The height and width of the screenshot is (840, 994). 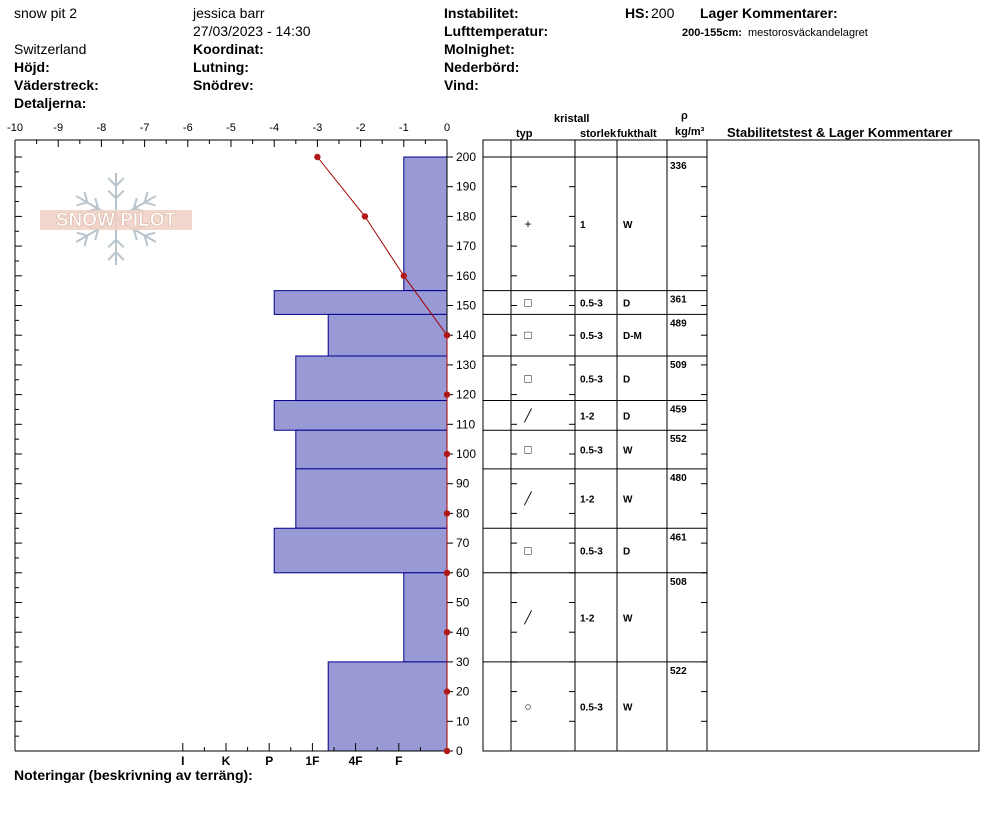 What do you see at coordinates (626, 416) in the screenshot?
I see `layer-moisture-4: D` at bounding box center [626, 416].